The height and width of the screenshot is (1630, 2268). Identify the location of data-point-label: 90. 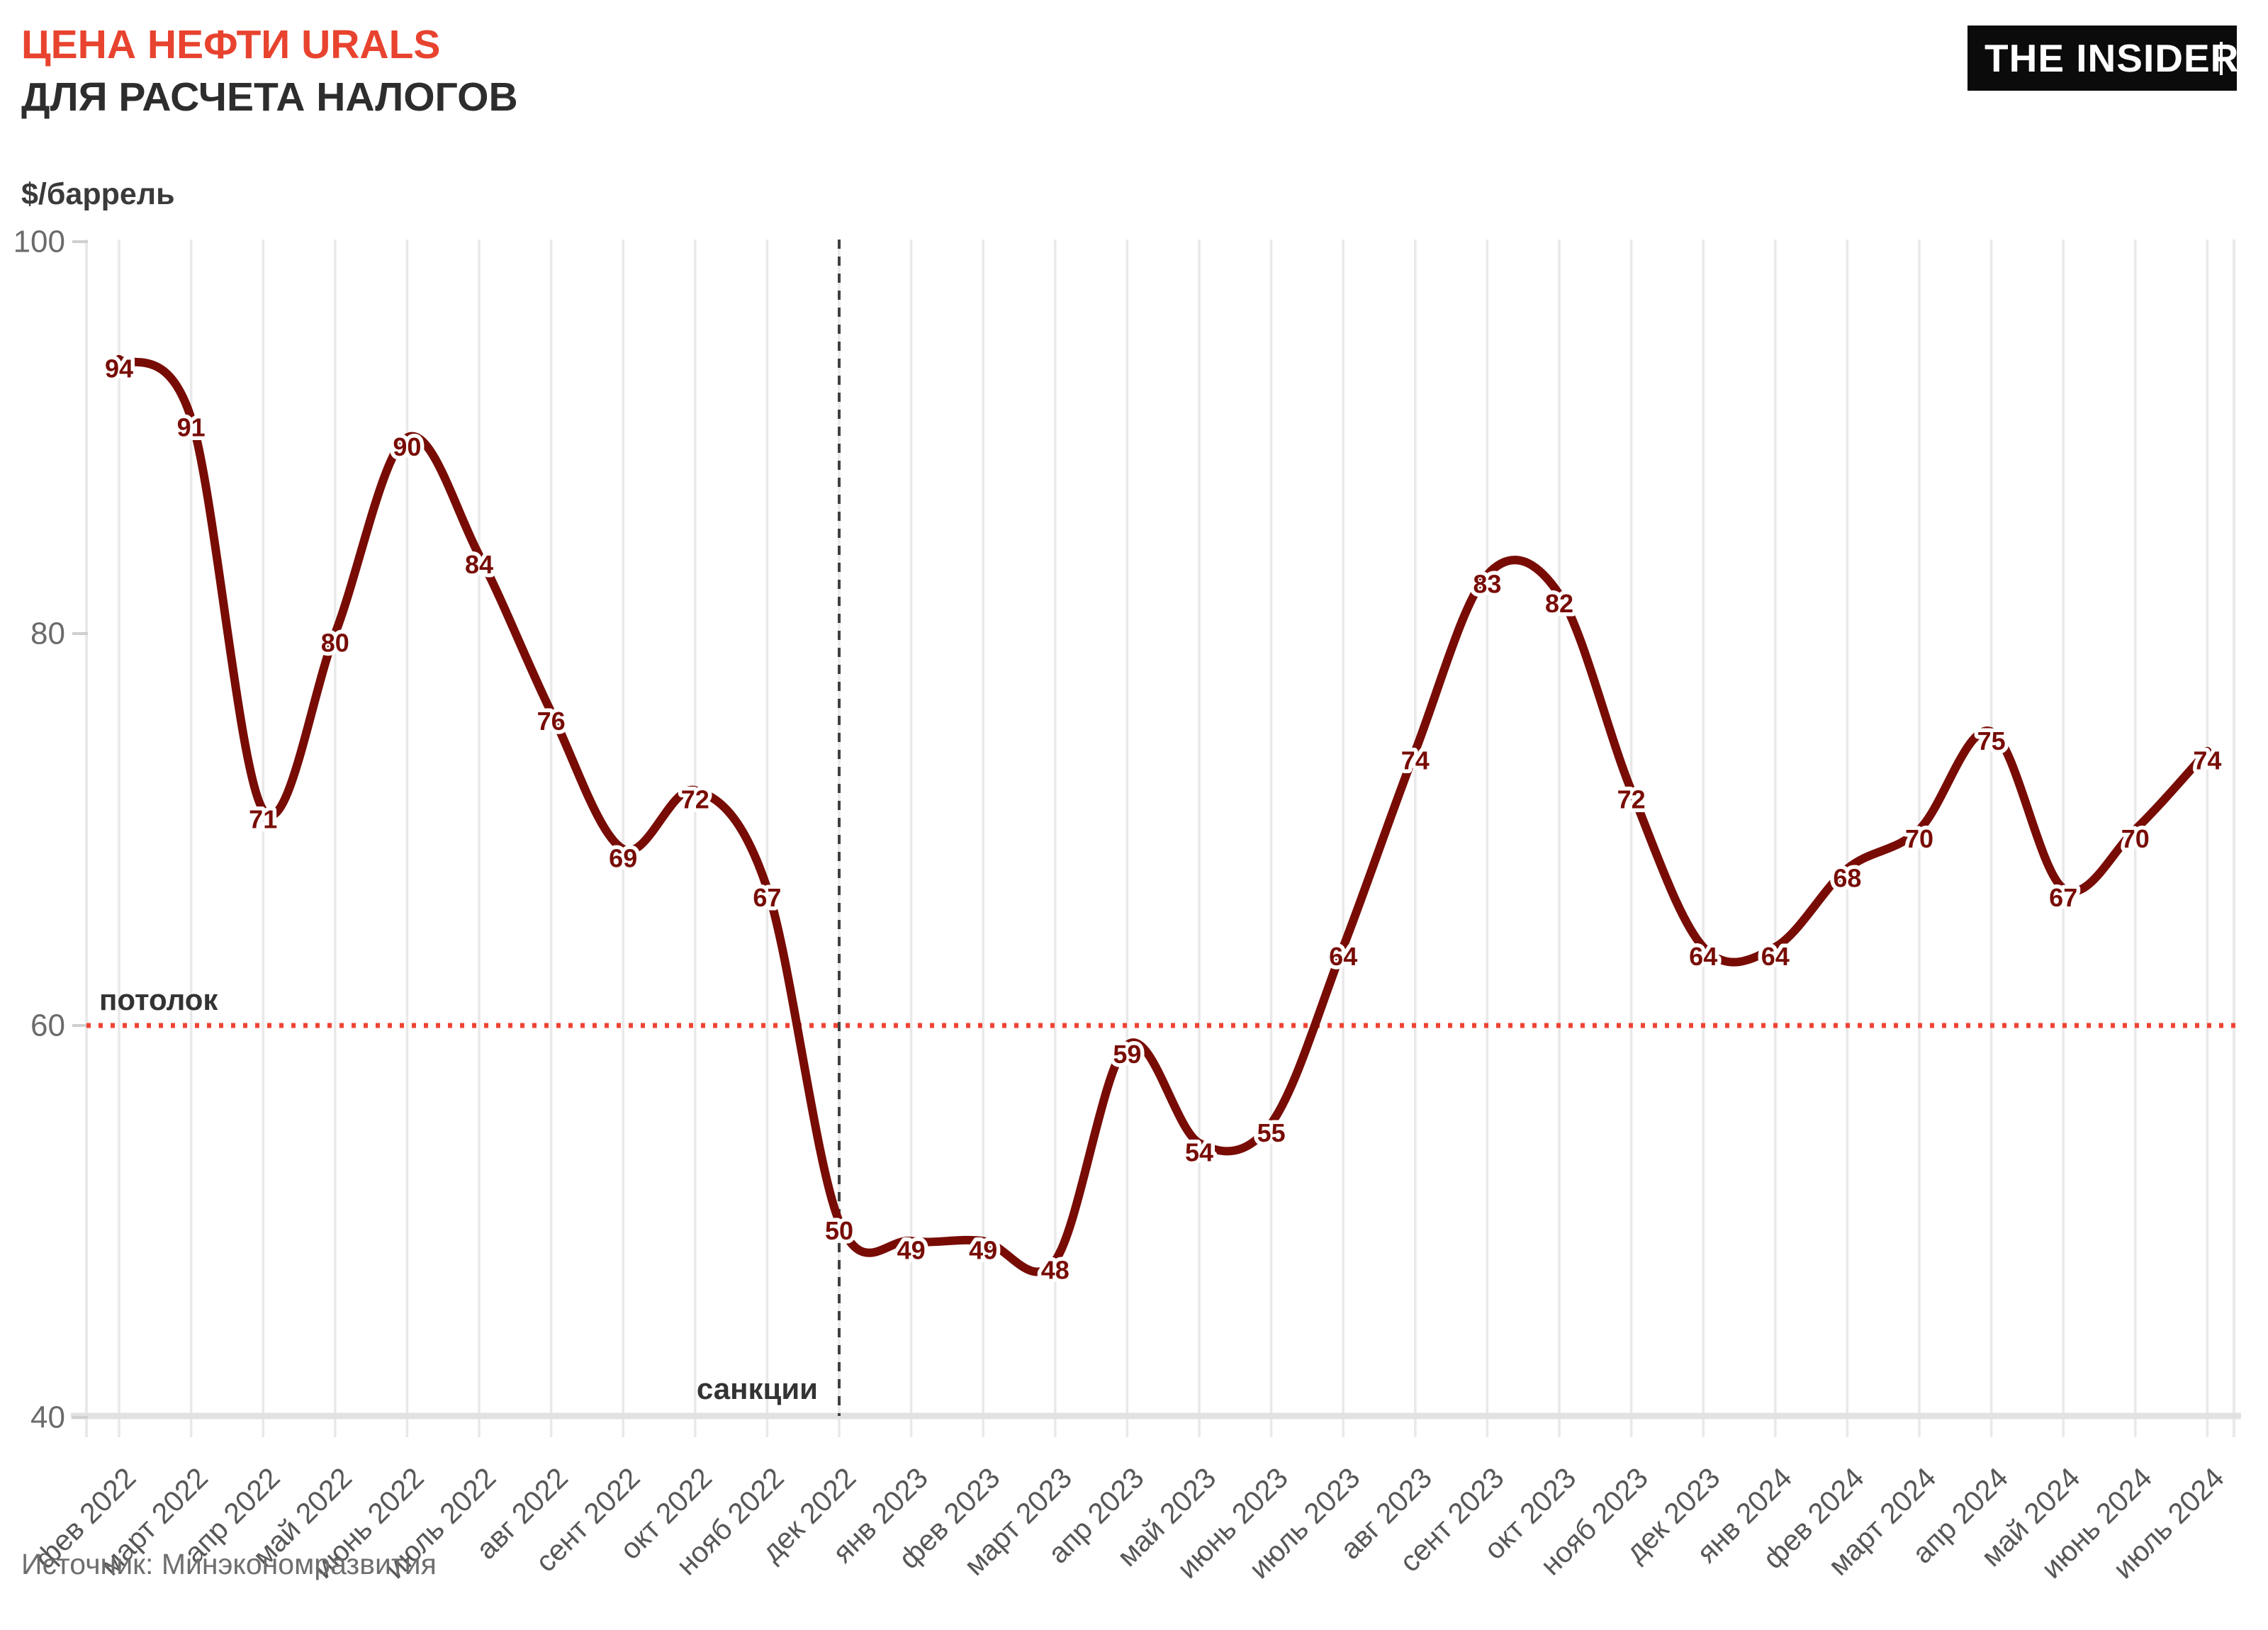
(407, 446).